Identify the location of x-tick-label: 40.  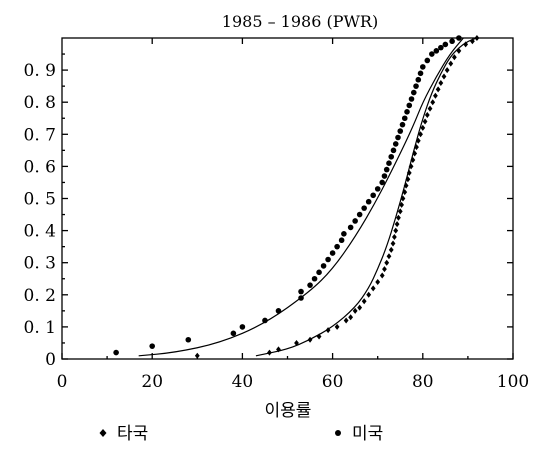
(243, 382).